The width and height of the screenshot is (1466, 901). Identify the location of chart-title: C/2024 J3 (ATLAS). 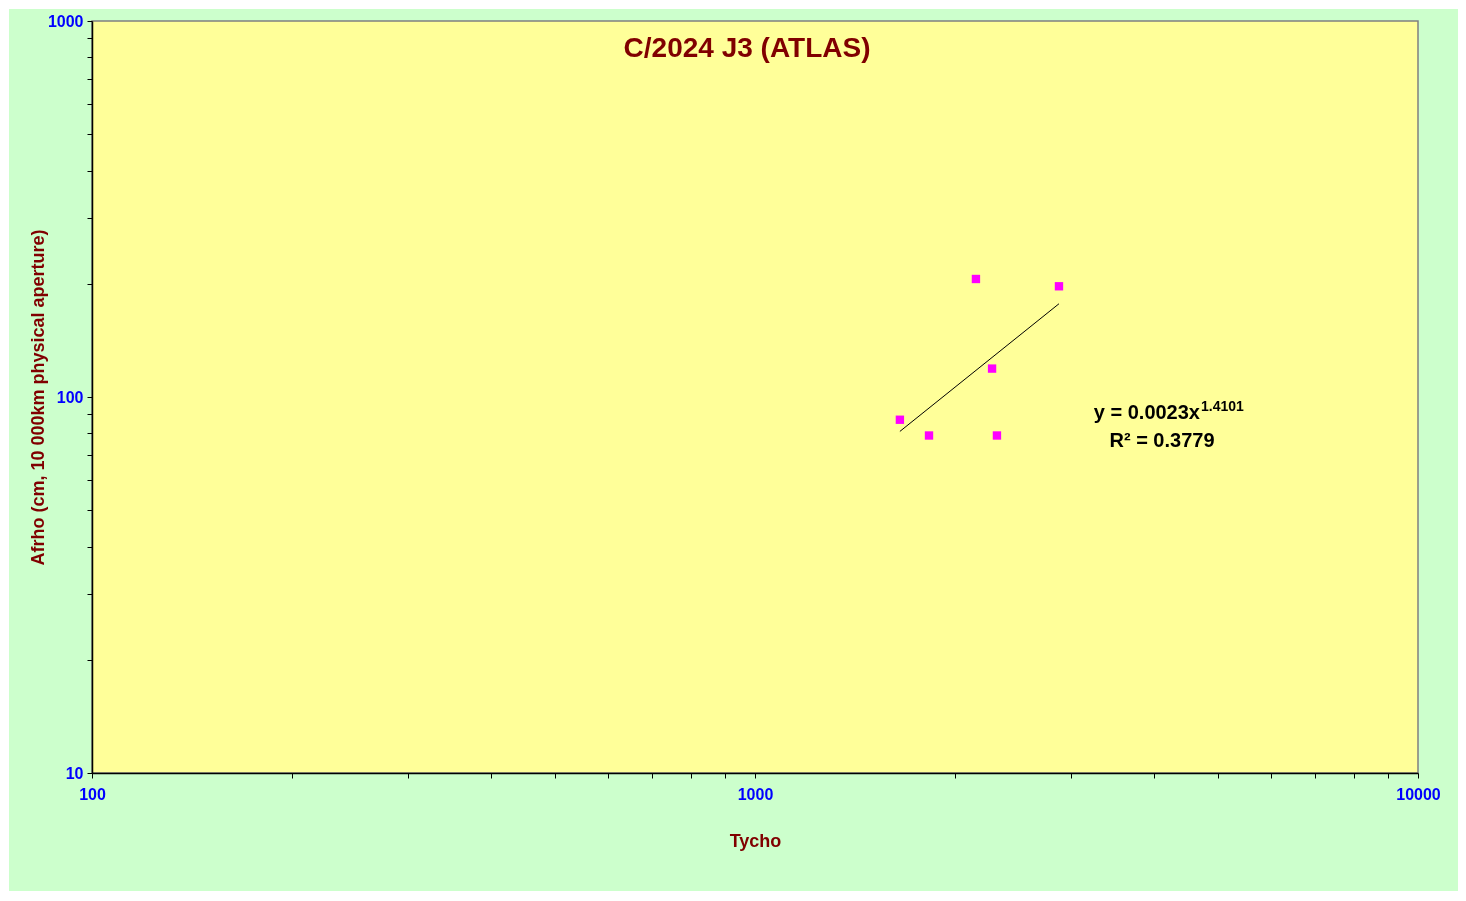
(747, 47).